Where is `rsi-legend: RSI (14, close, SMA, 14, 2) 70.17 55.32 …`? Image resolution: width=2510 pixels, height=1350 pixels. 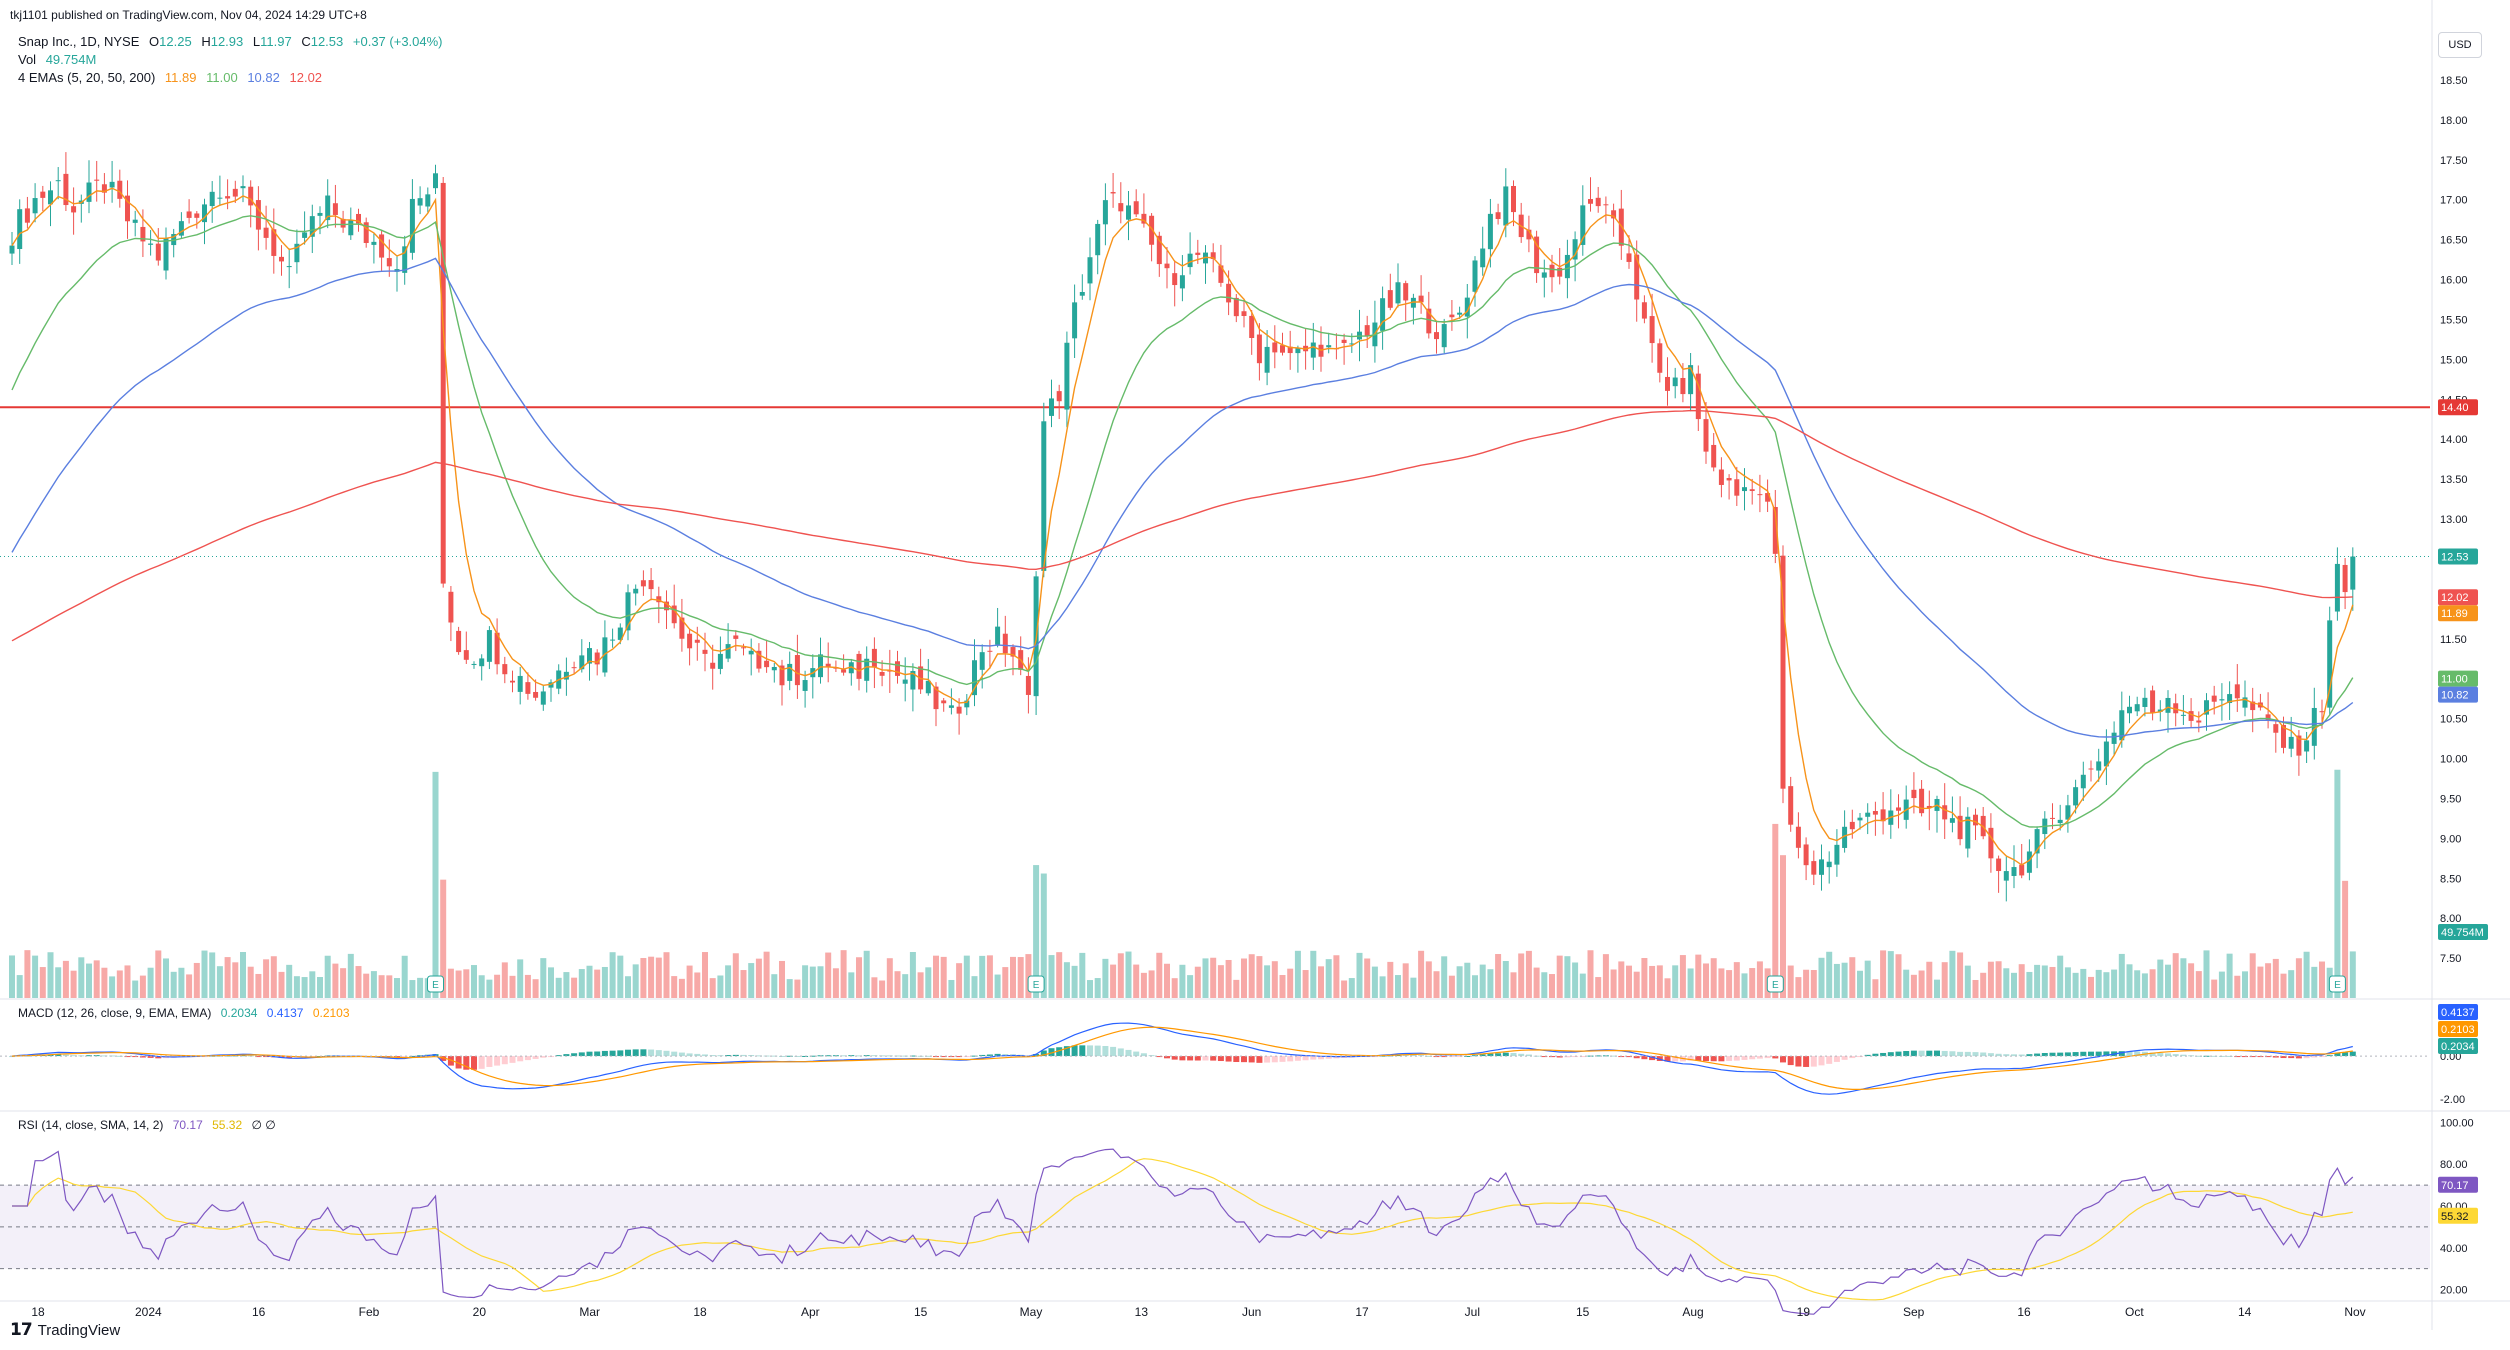
rsi-legend: RSI (14, close, SMA, 14, 2) 70.17 55.32 … is located at coordinates (150, 1125).